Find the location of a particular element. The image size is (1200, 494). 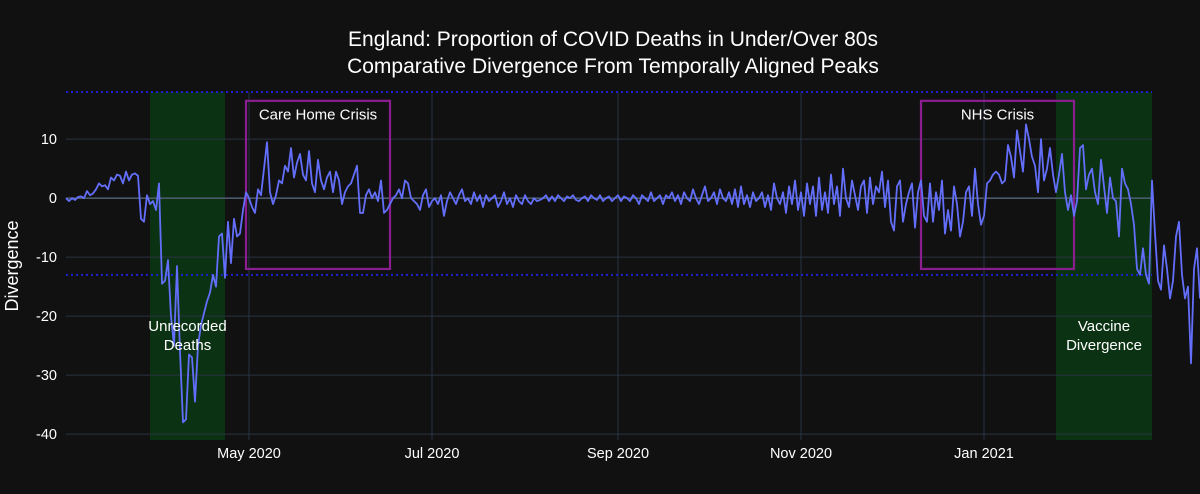

region-label-3-line-0: NHS Crisis is located at coordinates (997, 115).